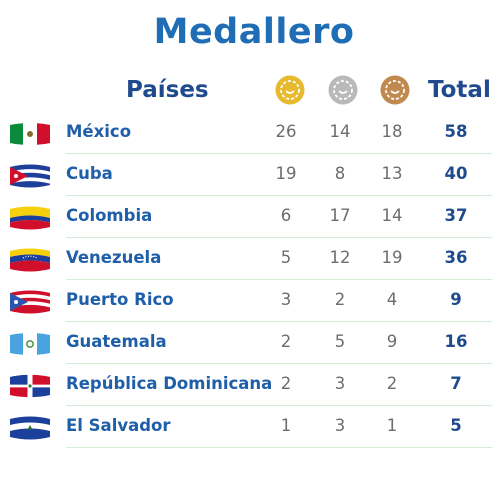 Image resolution: width=500 pixels, height=478 pixels. Describe the element at coordinates (30, 344) in the screenshot. I see `guatemala-flag-icon` at that location.